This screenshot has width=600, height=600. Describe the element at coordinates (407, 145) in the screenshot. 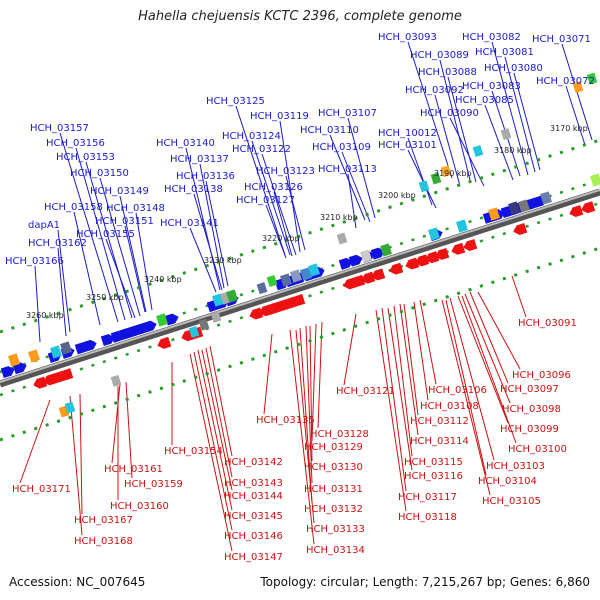

I see `forward-gene-label: HCH_03101` at that location.